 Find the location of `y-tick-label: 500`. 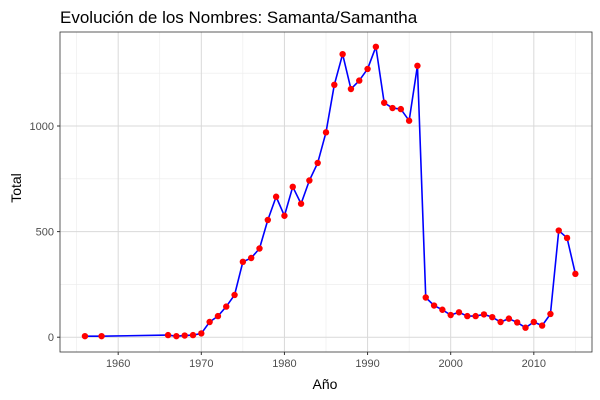

y-tick-label: 500 is located at coordinates (45, 233).